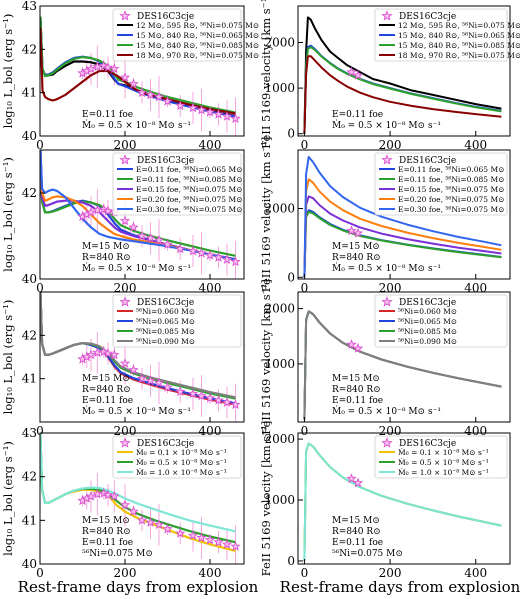 Image resolution: width=520 pixels, height=599 pixels. What do you see at coordinates (279, 364) in the screenshot?
I see `y-tick-label: 1000` at bounding box center [279, 364].